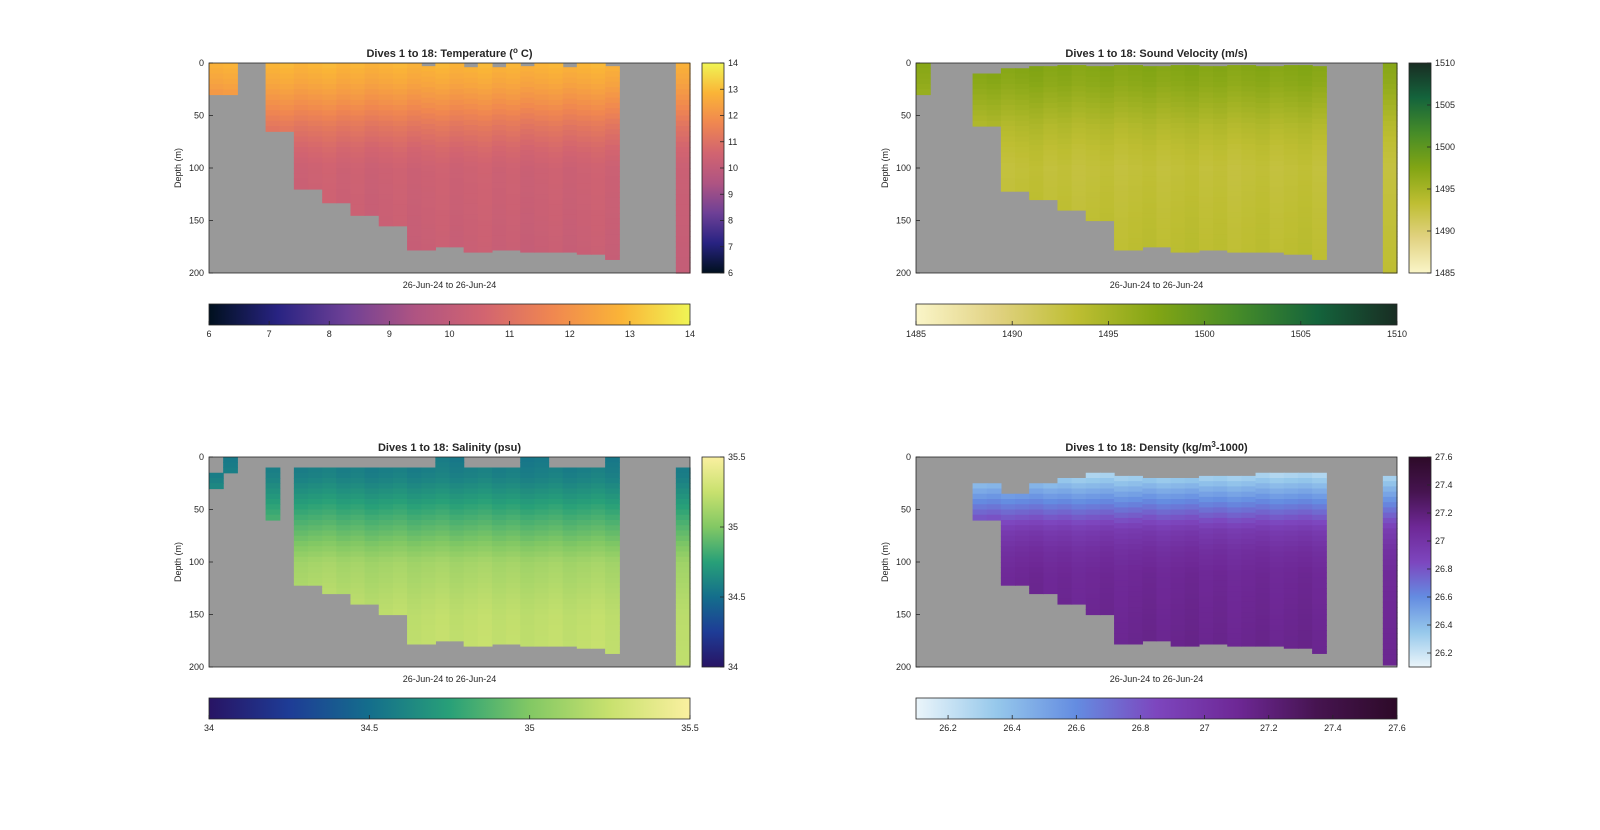 Image resolution: width=1600 pixels, height=830 pixels. I want to click on colorbar-tick-label: 12, so click(570, 334).